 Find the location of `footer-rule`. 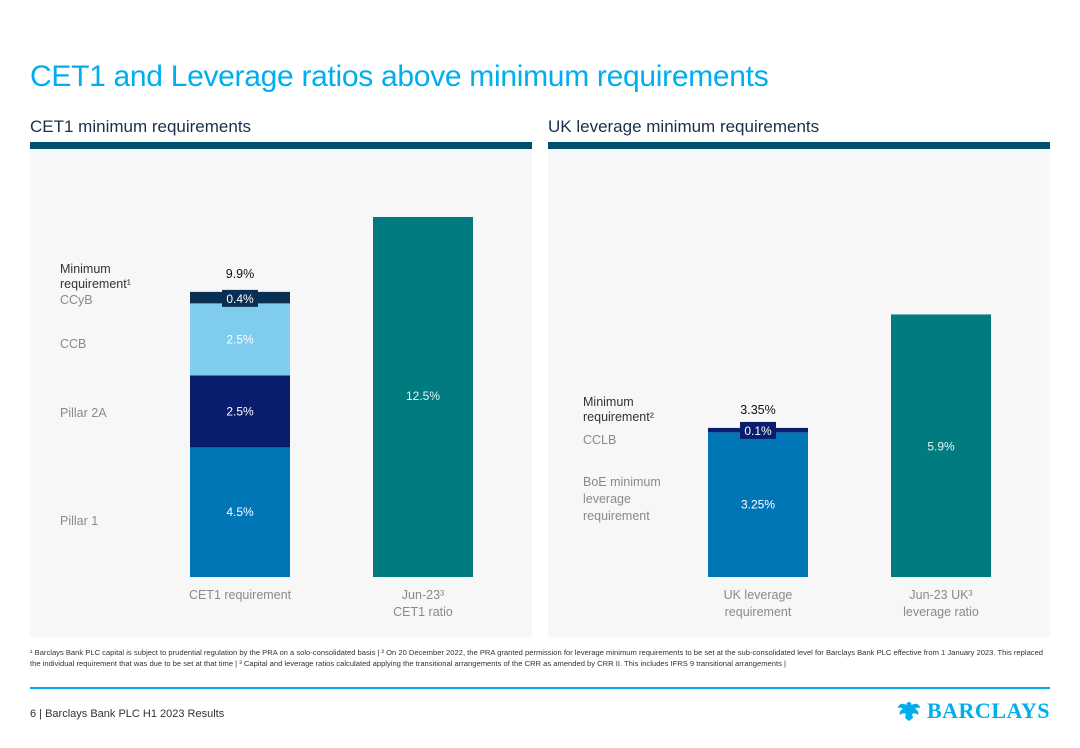

footer-rule is located at coordinates (540, 688).